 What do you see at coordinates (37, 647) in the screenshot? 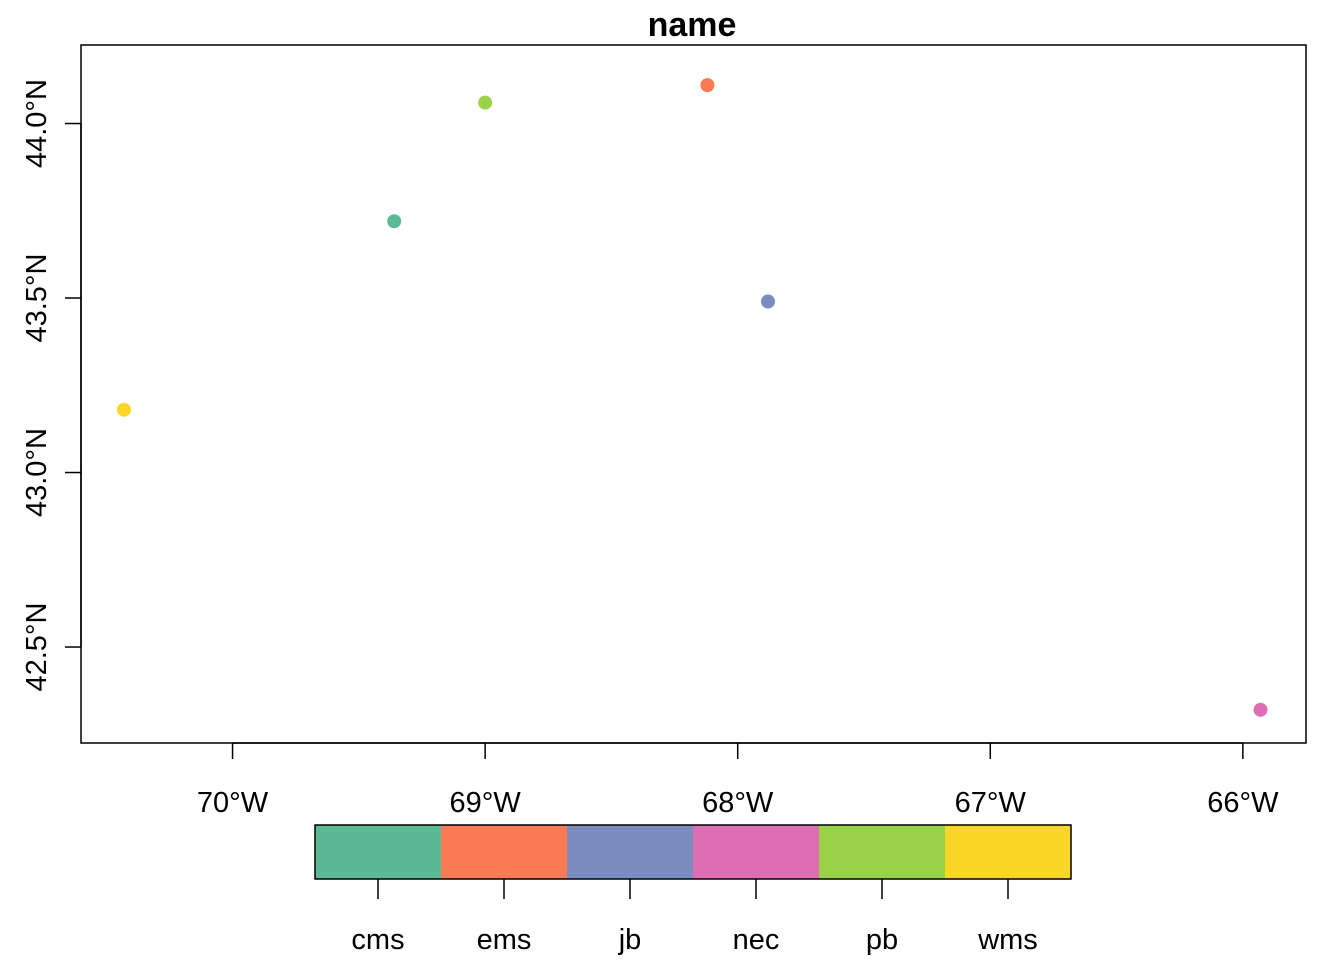
I see `y-tick-label: 42.5°N` at bounding box center [37, 647].